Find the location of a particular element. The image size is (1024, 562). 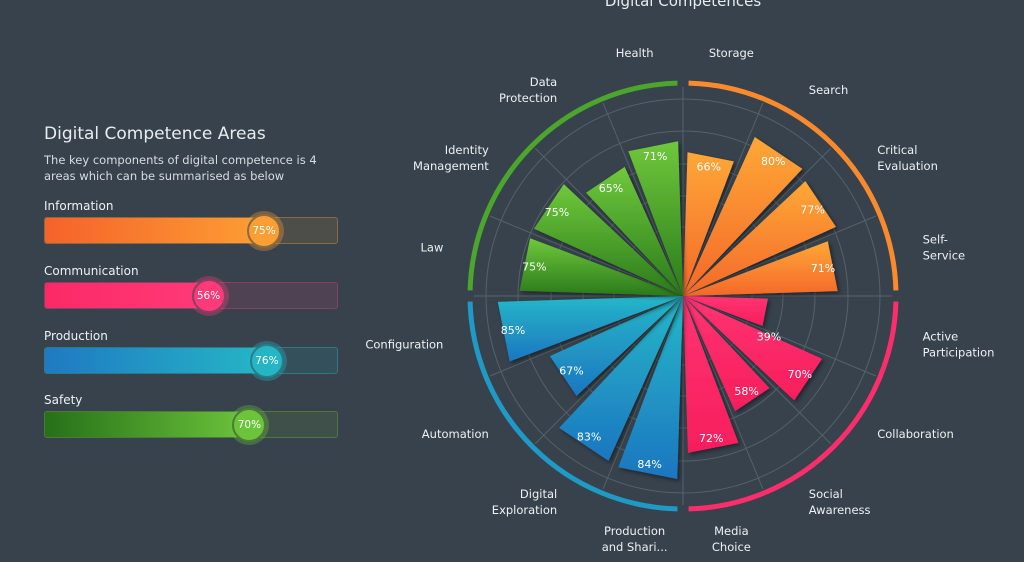

bar-identity-management is located at coordinates (608, 240).